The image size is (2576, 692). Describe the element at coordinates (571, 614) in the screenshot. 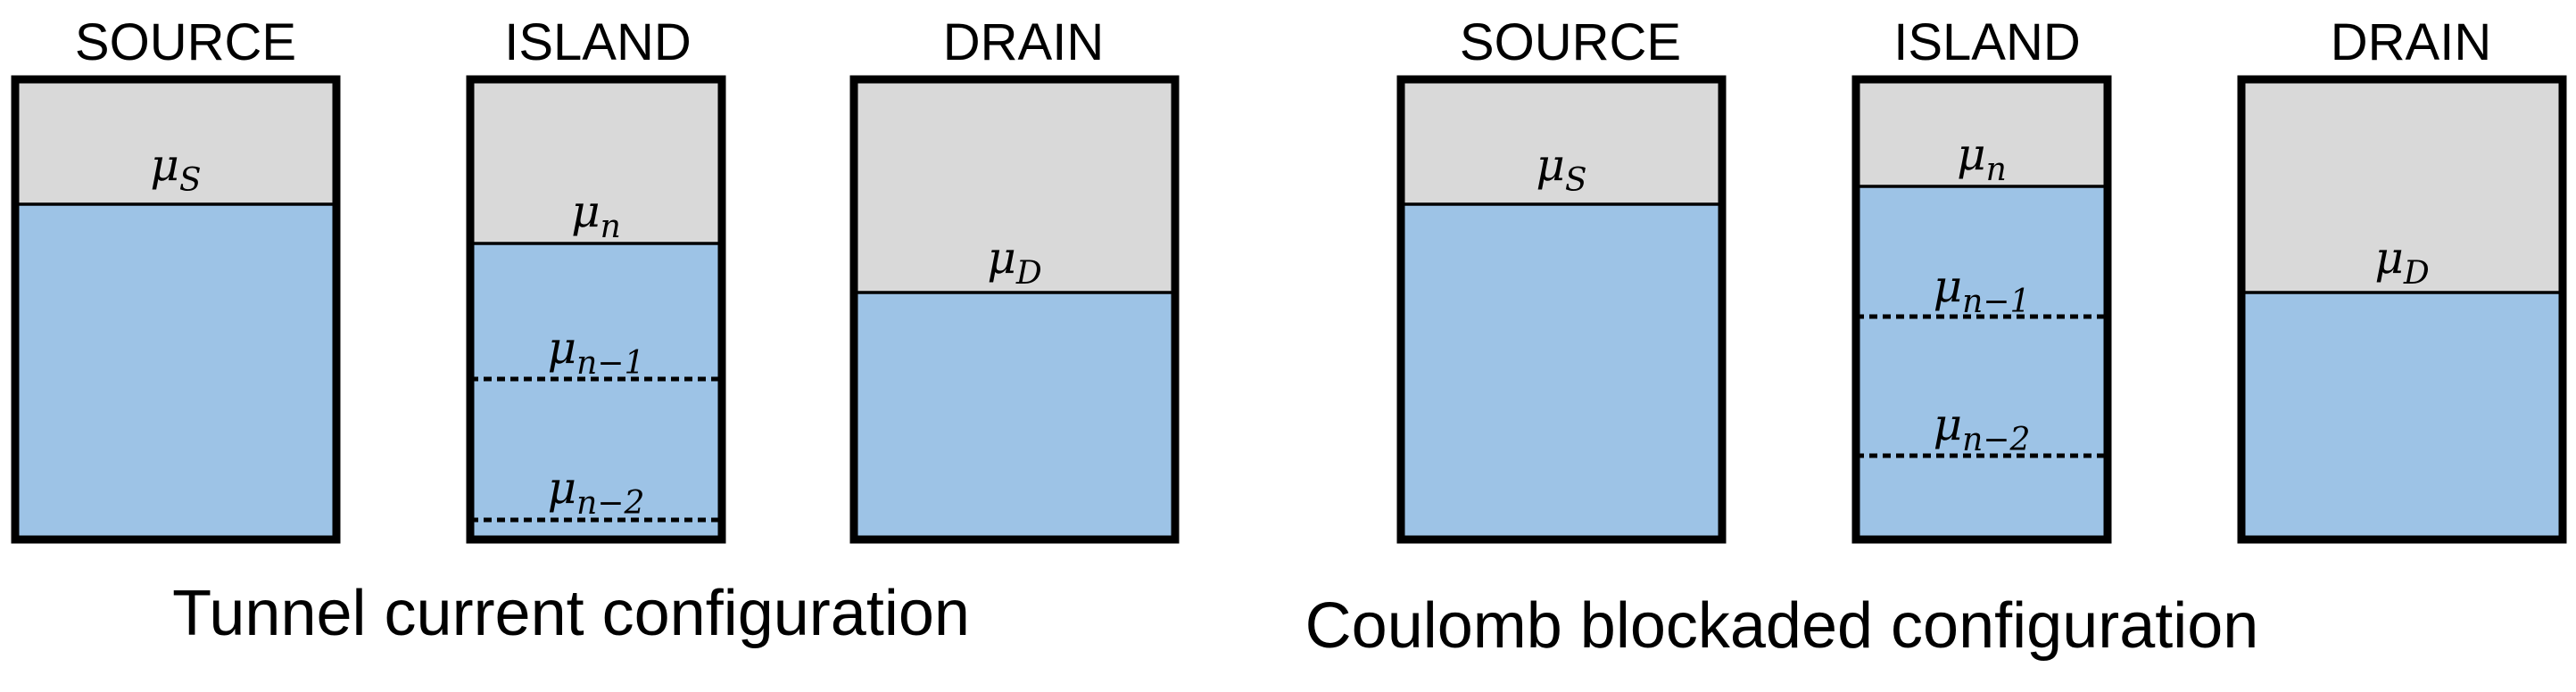

I see `panel-caption: Tunnel current configuration` at that location.